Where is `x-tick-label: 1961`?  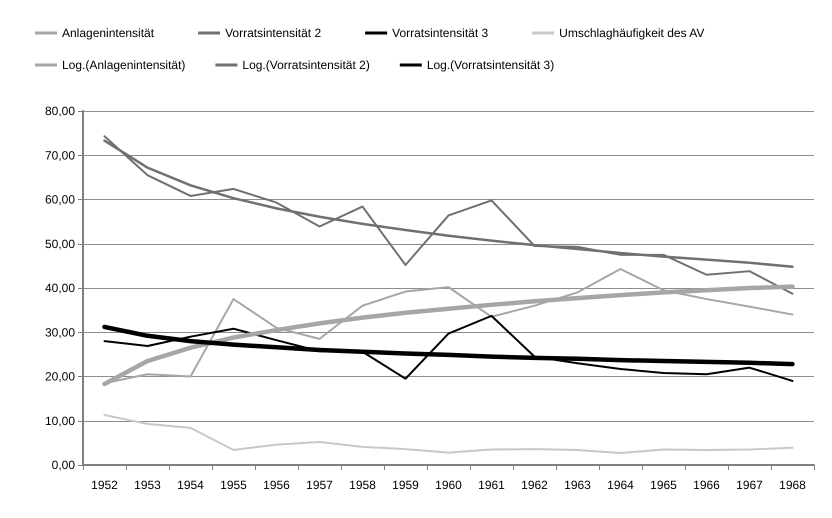
x-tick-label: 1961 is located at coordinates (492, 485).